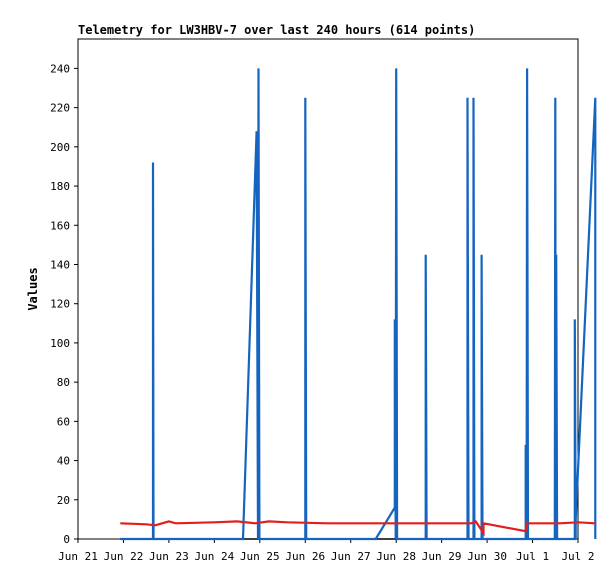 The image size is (615, 579). I want to click on x-tick-label: Jul 1, so click(532, 556).